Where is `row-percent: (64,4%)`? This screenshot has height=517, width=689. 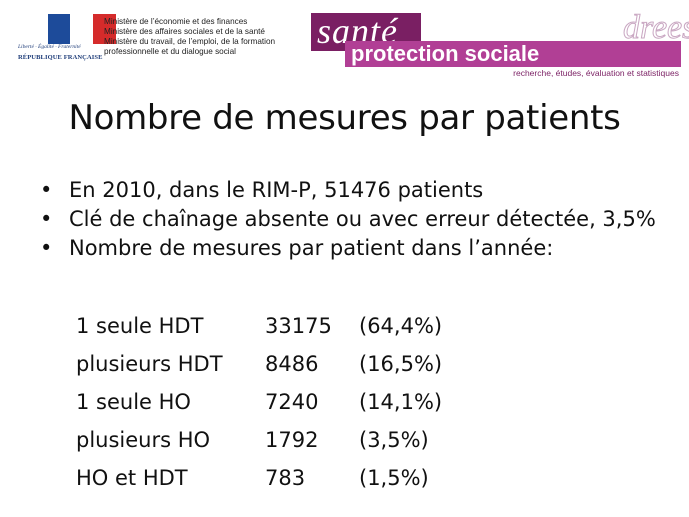
row-percent: (64,4%) is located at coordinates (401, 326).